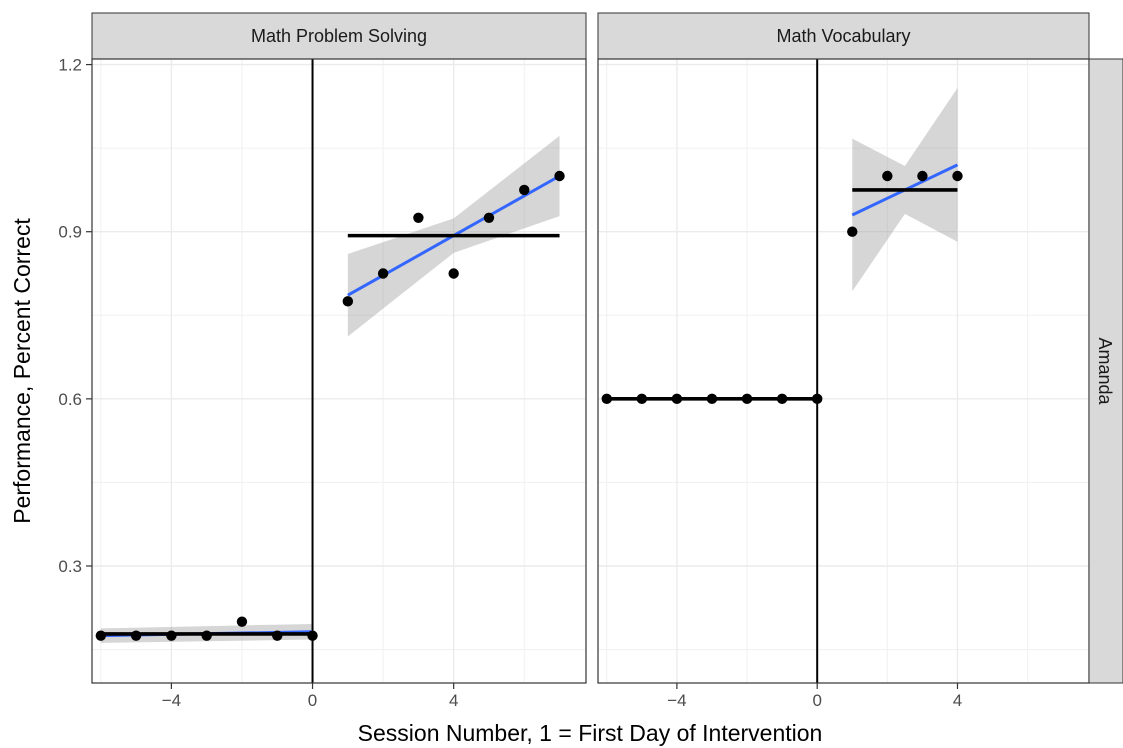 This screenshot has width=1123, height=748. What do you see at coordinates (70, 566) in the screenshot?
I see `y-tick-label: 0.3` at bounding box center [70, 566].